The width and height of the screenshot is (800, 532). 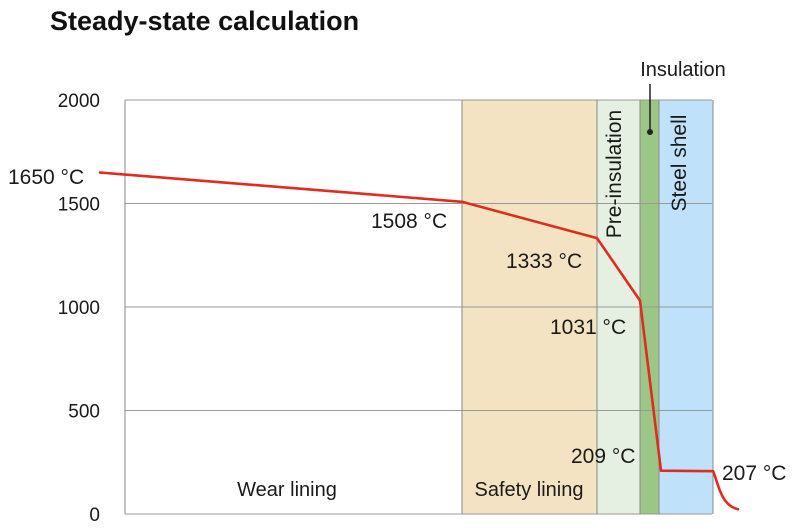 What do you see at coordinates (603, 456) in the screenshot?
I see `data-label-209: 209 °C` at bounding box center [603, 456].